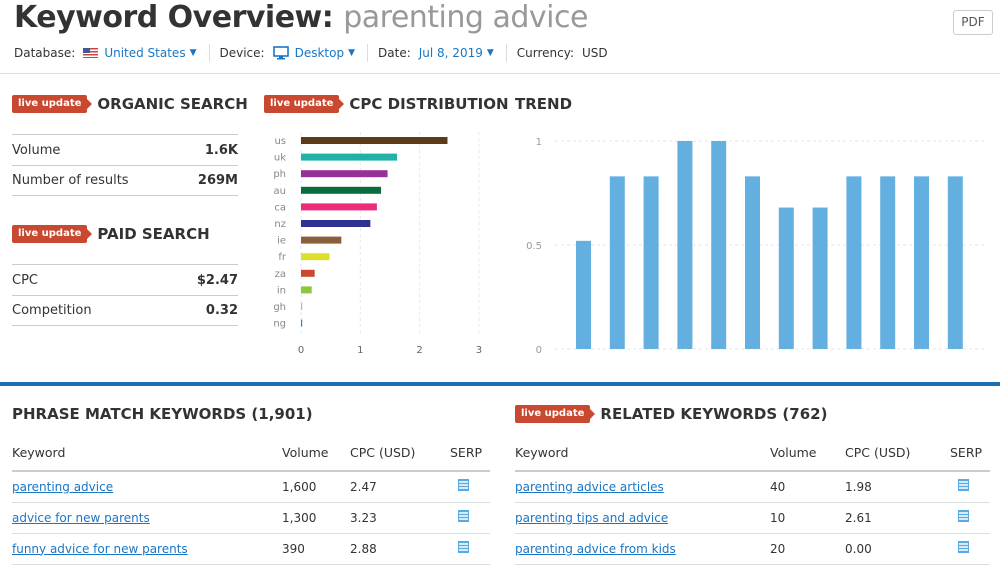 The image size is (1000, 565). I want to click on x-tick-label: 1, so click(360, 350).